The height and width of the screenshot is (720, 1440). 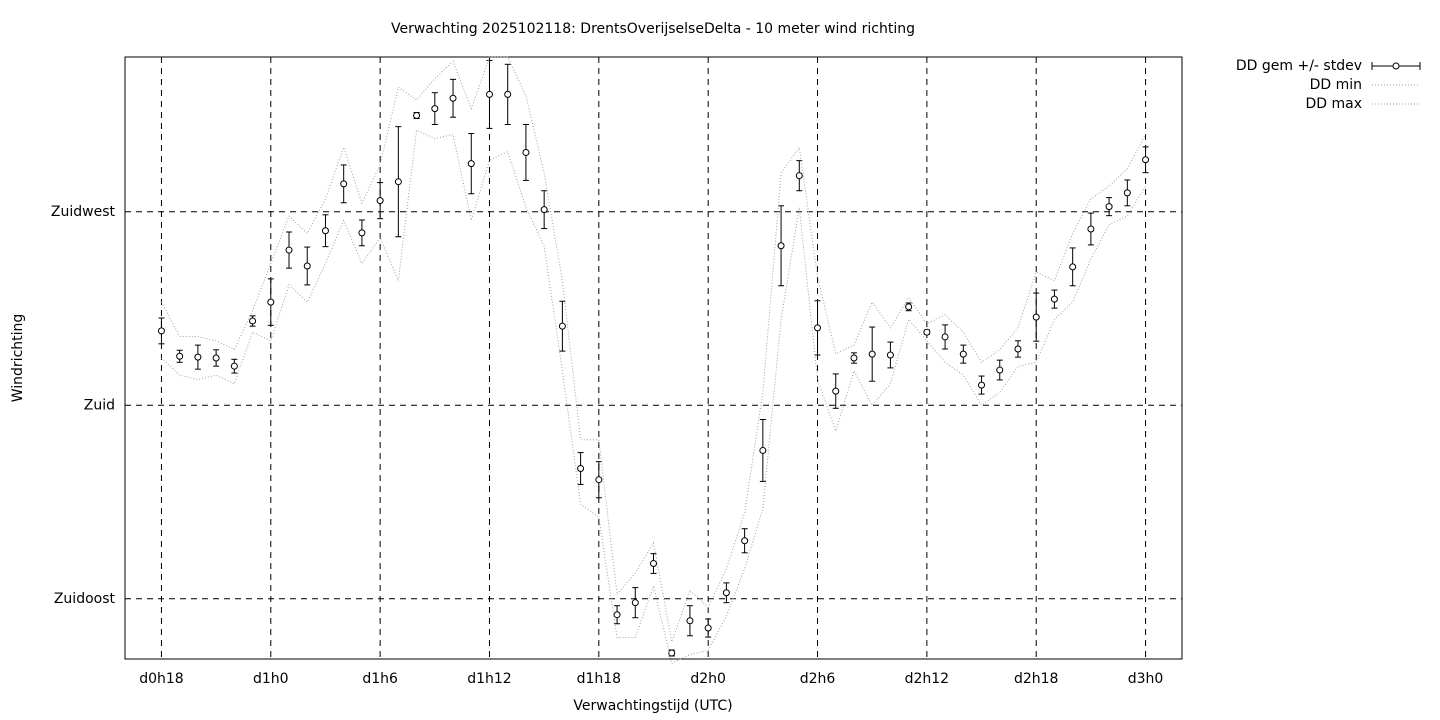 I want to click on x-tick-label: d1h0, so click(x=271, y=679).